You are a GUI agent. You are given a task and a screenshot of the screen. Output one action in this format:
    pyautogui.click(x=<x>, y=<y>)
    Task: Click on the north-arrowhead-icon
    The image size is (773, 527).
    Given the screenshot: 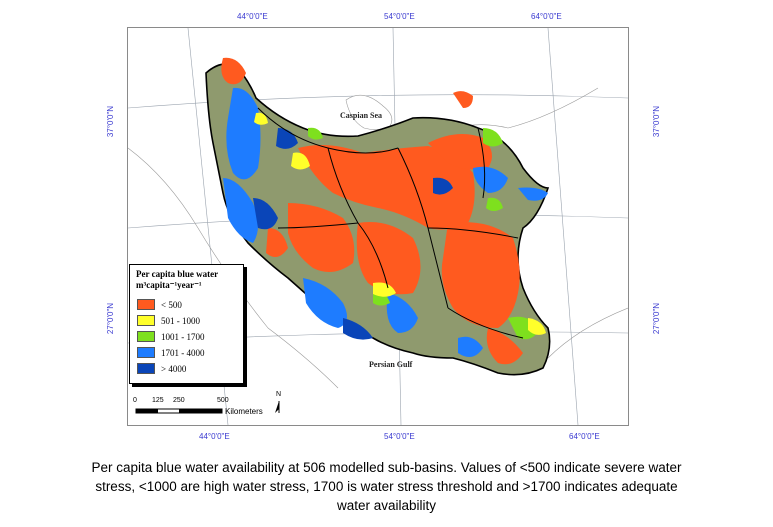 What is the action you would take?
    pyautogui.click(x=277, y=407)
    